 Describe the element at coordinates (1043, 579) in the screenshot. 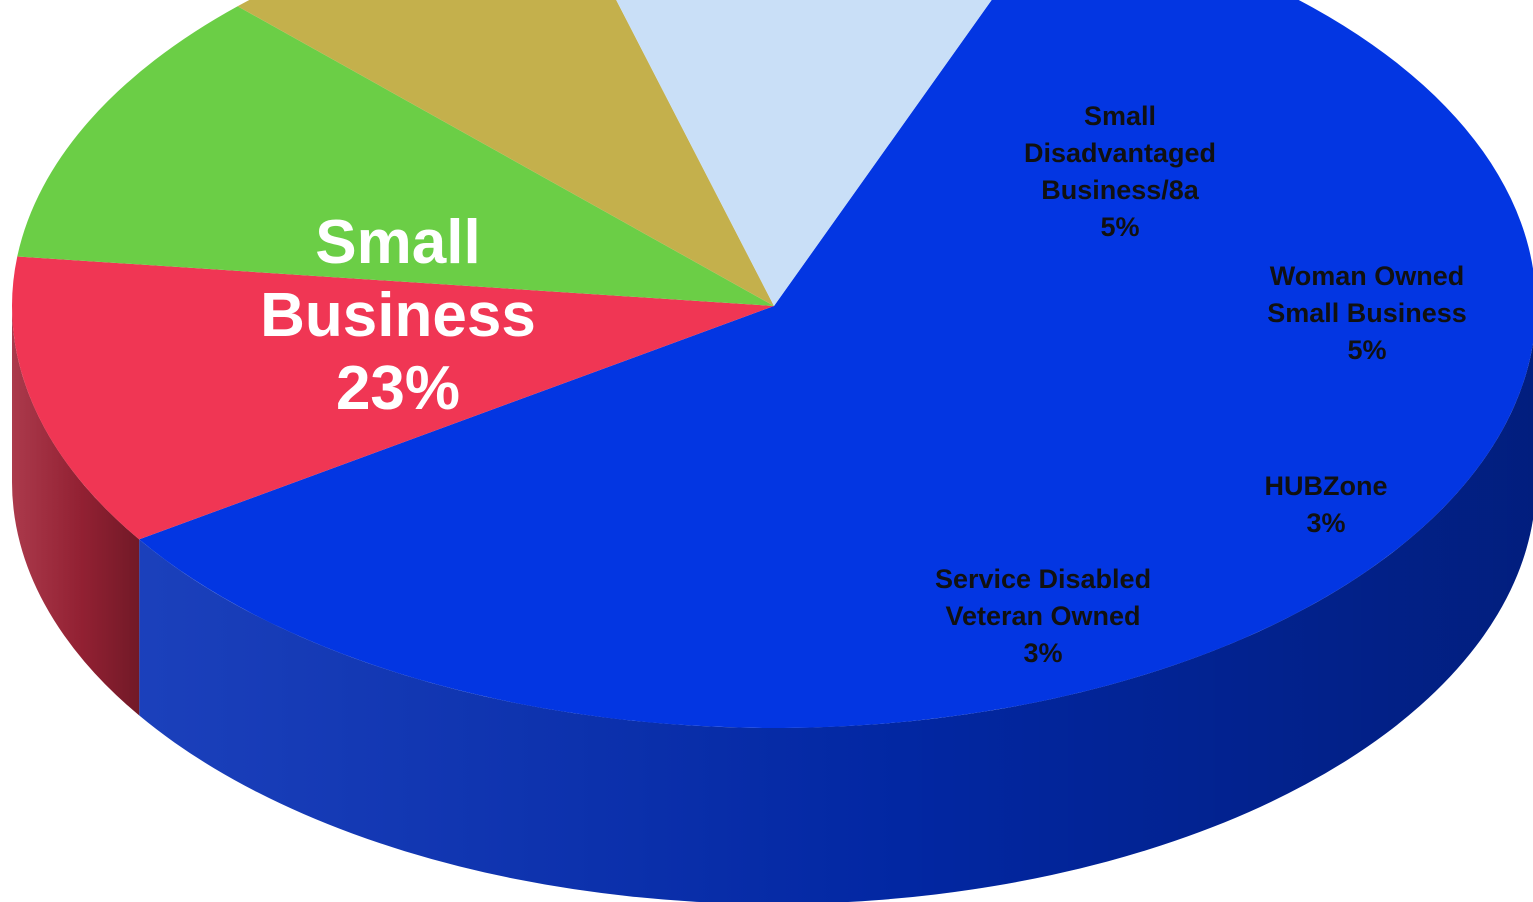

I see `slice-name-line: Service Disabled` at that location.